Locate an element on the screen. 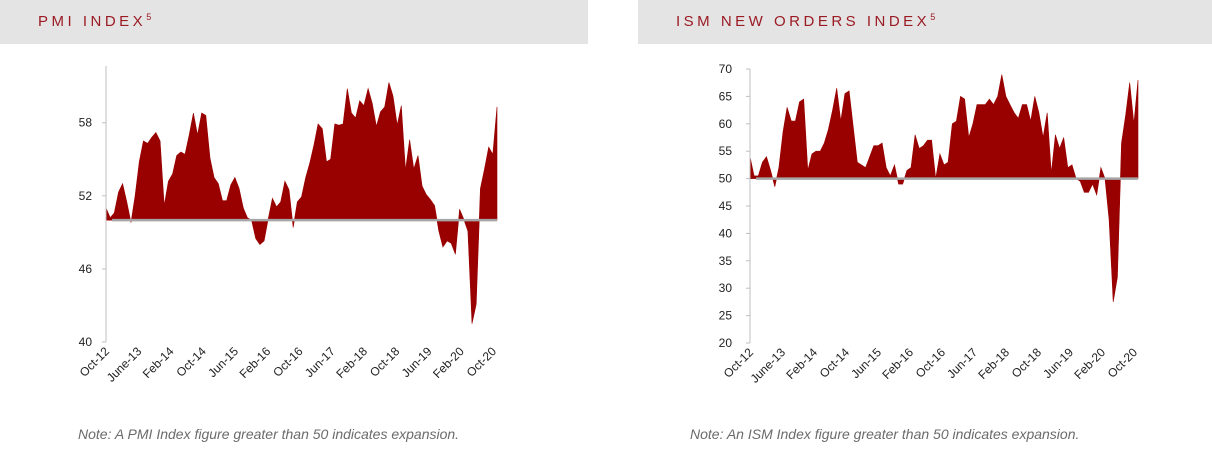 The image size is (1212, 455). pmi-x-tick-label: June-13 is located at coordinates (124, 364).